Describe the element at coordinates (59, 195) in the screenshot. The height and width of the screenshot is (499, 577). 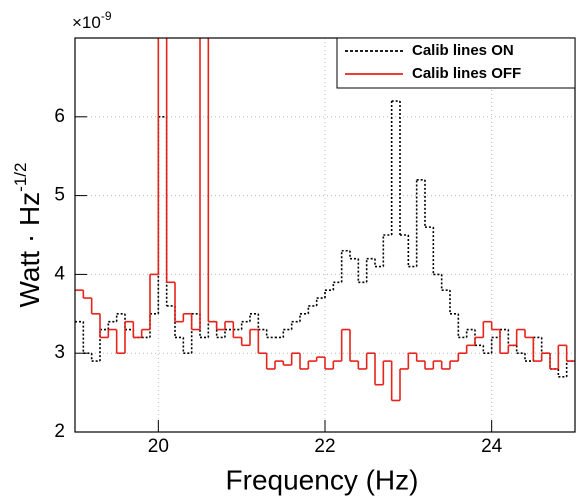
I see `y-tick-label: 5` at that location.